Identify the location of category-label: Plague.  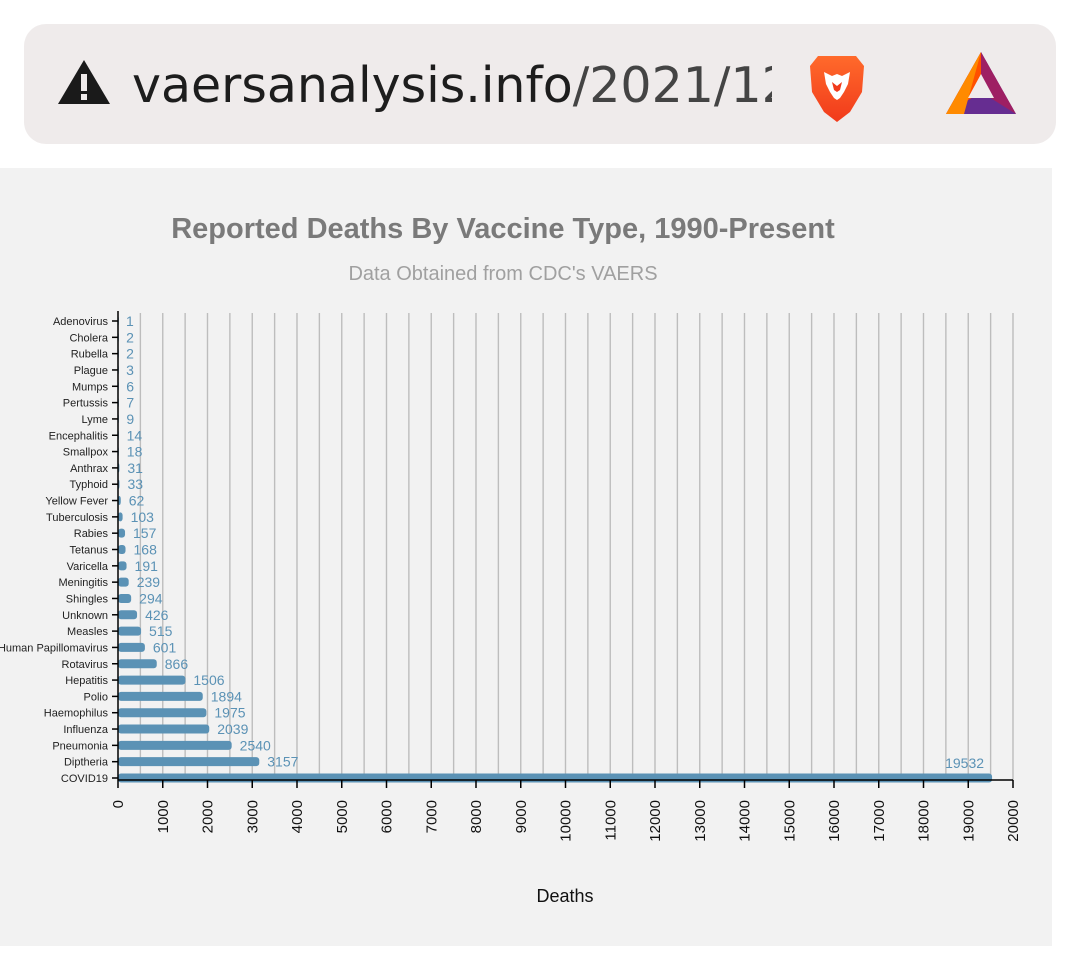
(91, 371).